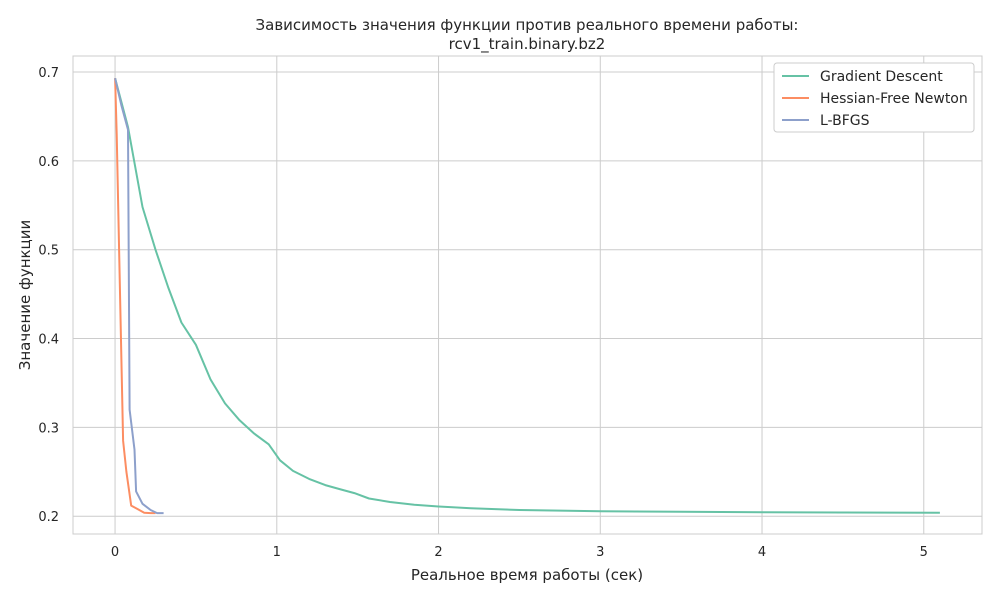 The height and width of the screenshot is (600, 1000). I want to click on chart-title-line-2: rcv1_train.binary.bz2, so click(527, 44).